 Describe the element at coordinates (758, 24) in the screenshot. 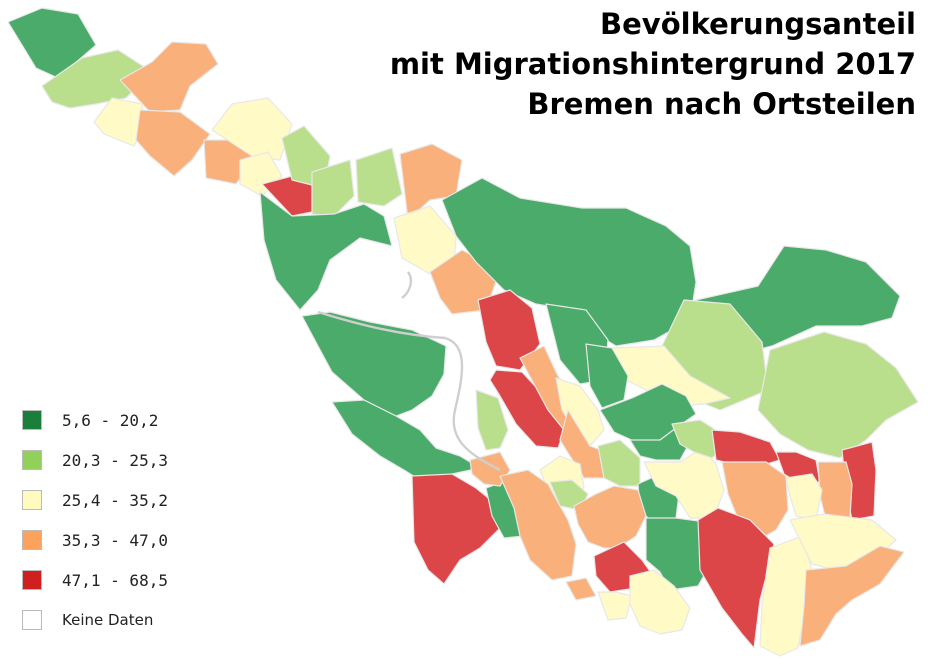

I see `title-line-1: Bevölkerungsanteil` at that location.